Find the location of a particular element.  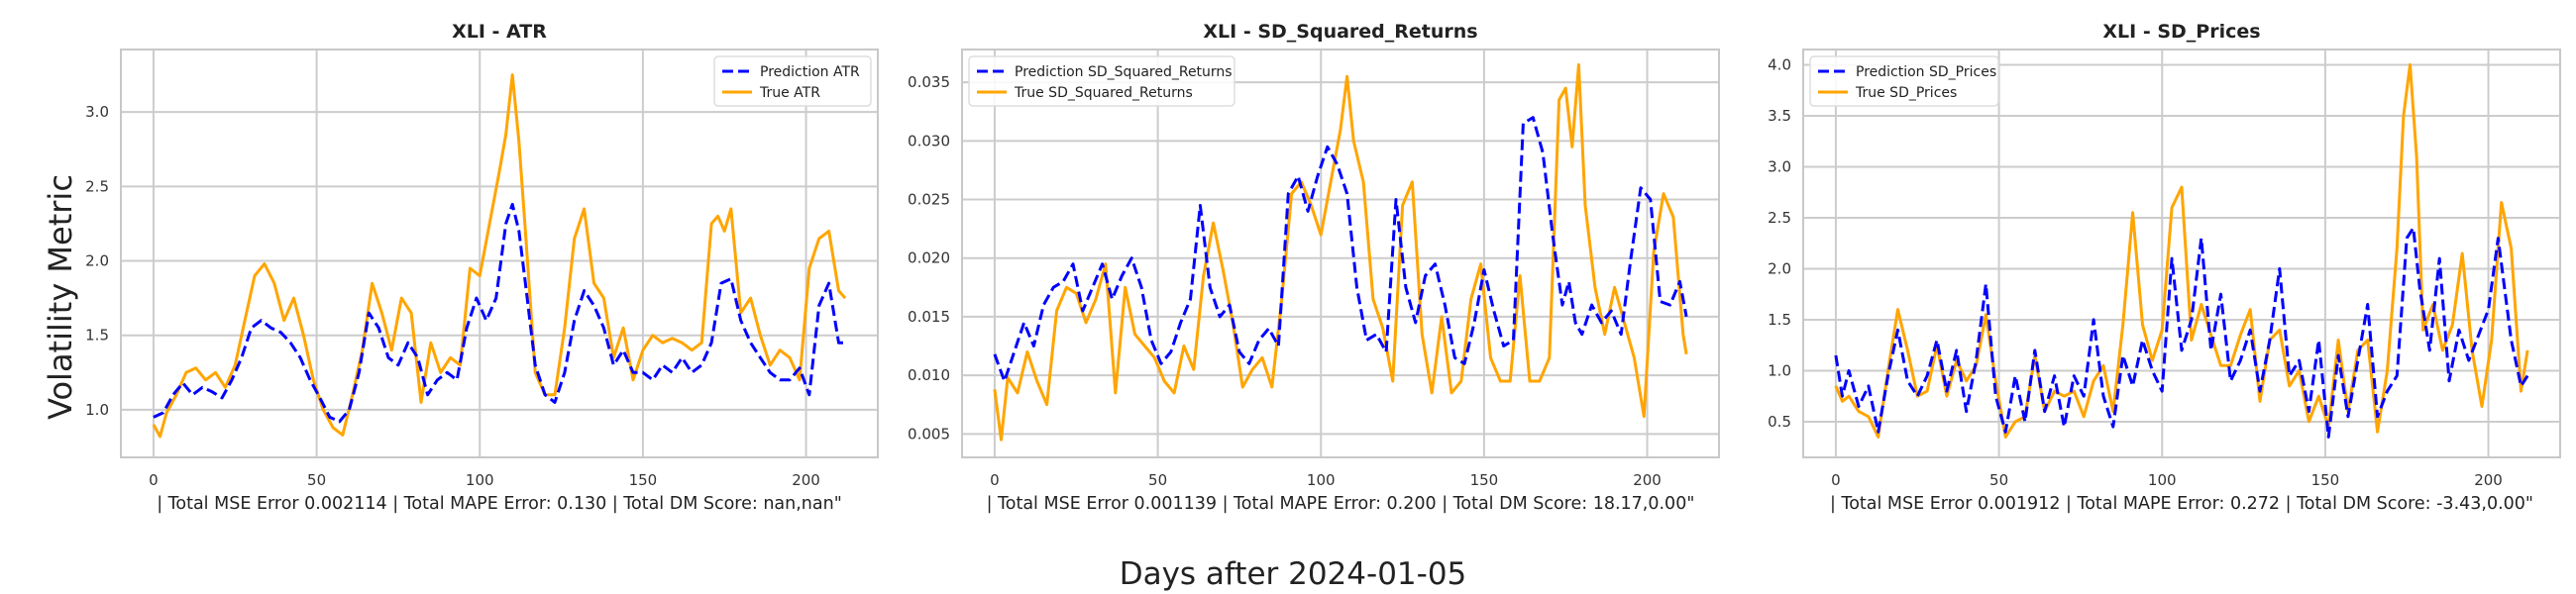

y-tick-label: 0.030 is located at coordinates (929, 140).